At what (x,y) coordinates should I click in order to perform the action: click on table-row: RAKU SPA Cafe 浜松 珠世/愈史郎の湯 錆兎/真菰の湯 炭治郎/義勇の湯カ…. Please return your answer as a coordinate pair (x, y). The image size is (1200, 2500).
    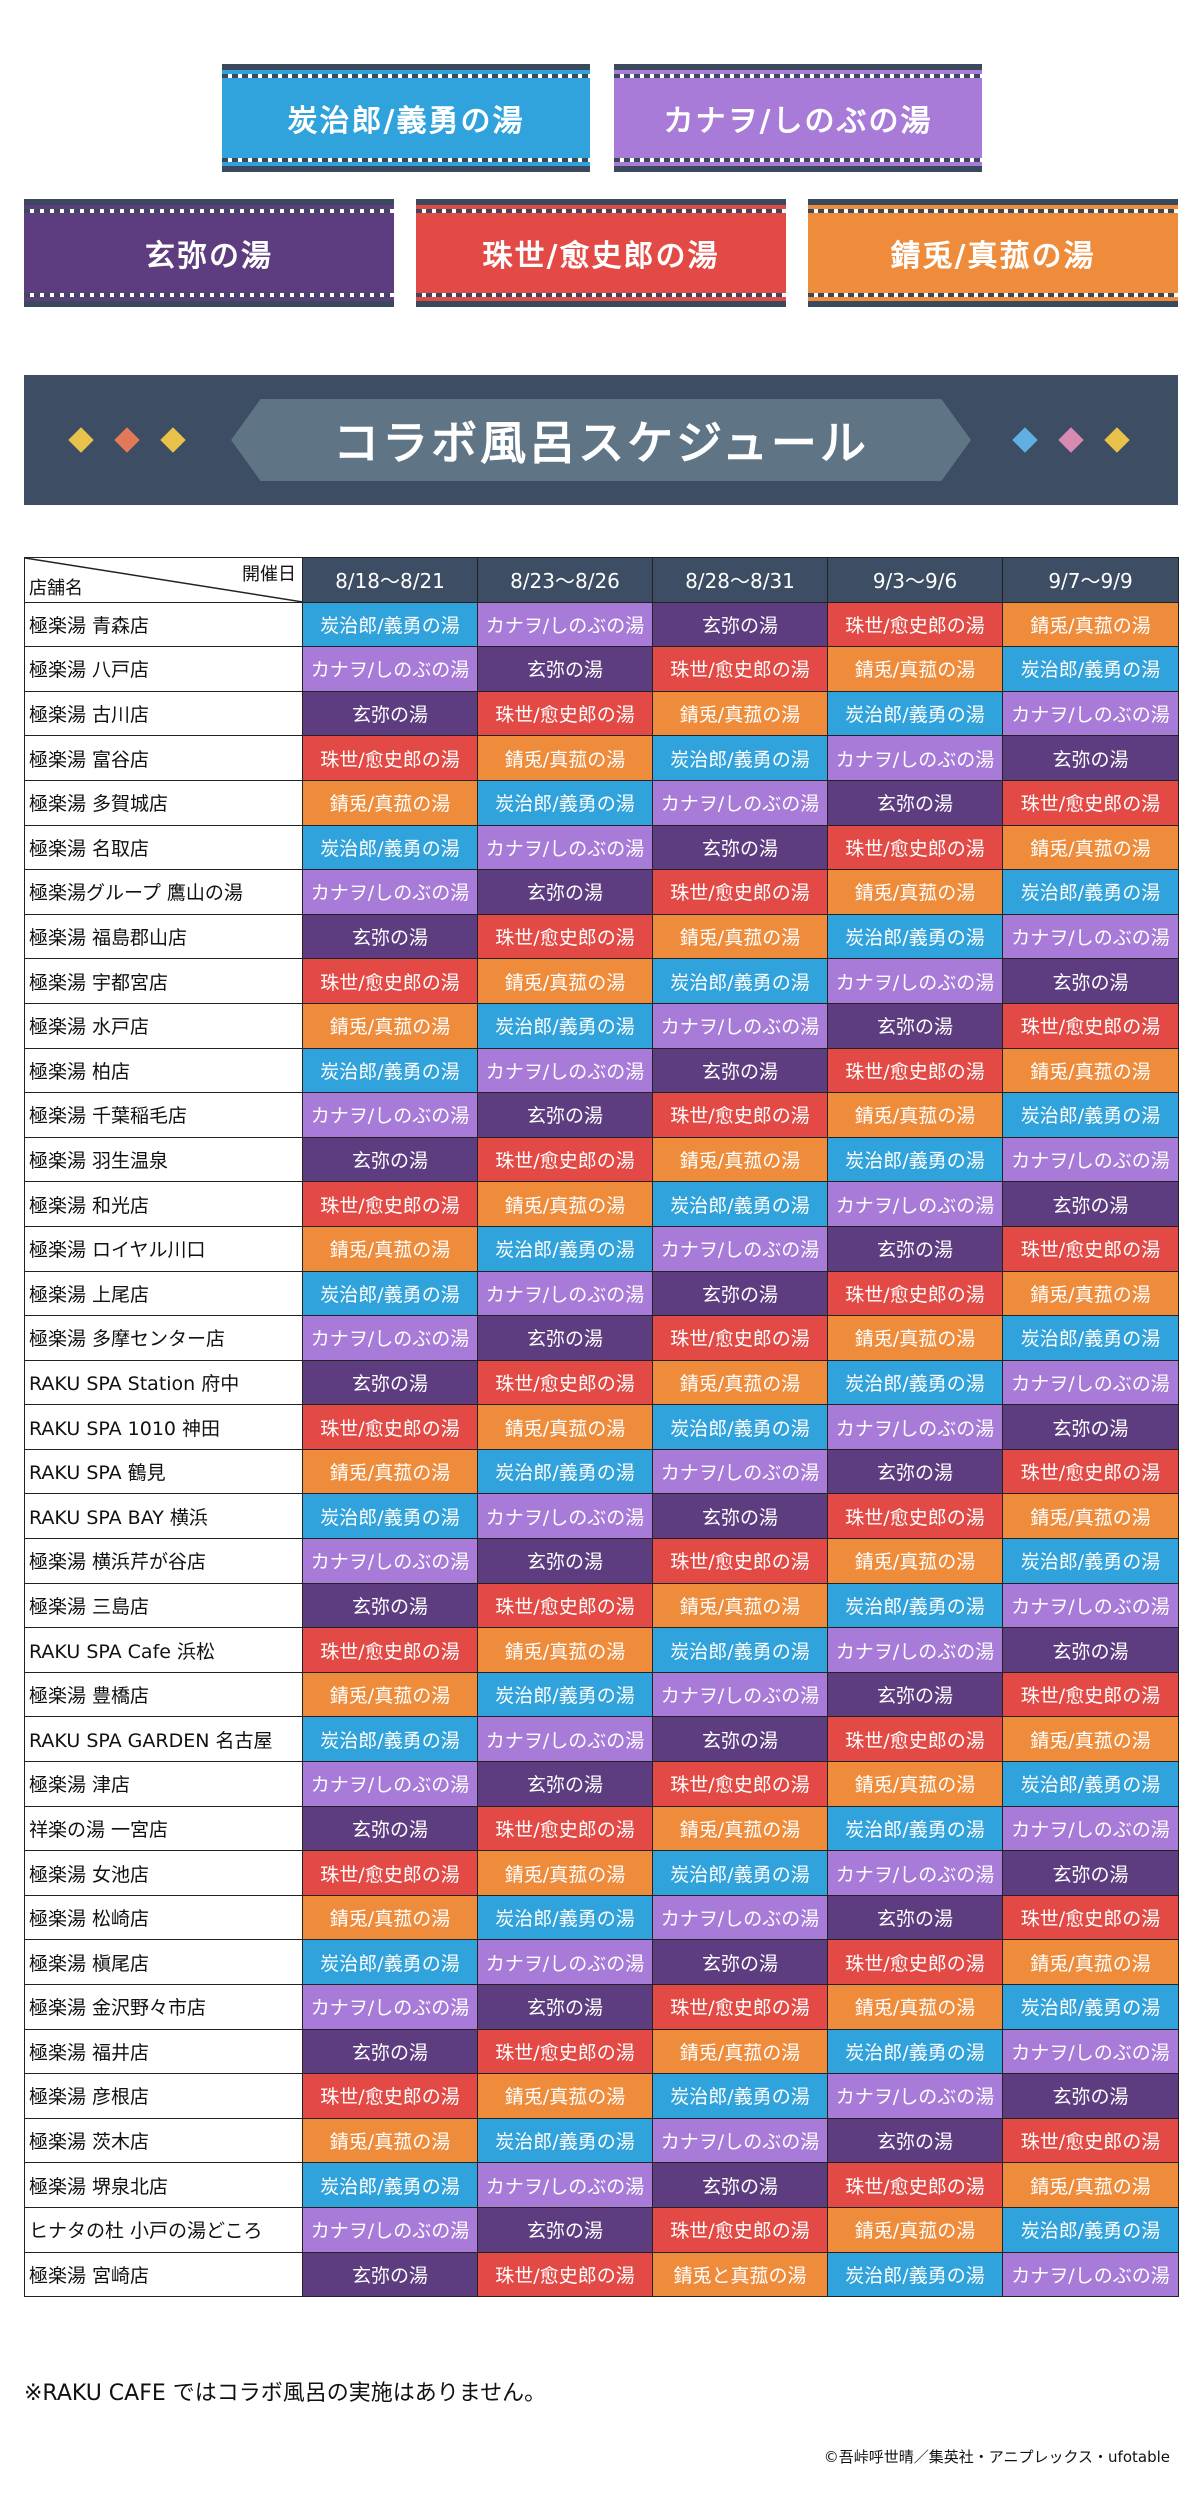
    Looking at the image, I should click on (601, 1650).